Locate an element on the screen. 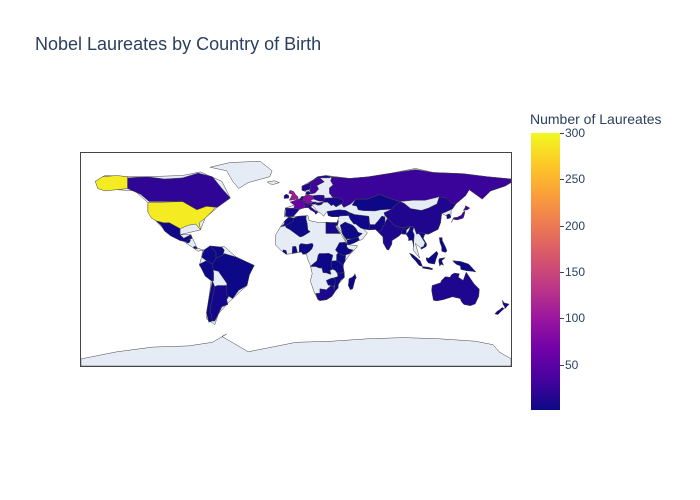 The width and height of the screenshot is (700, 500). country-ireland: Ireland: 7 is located at coordinates (286, 196).